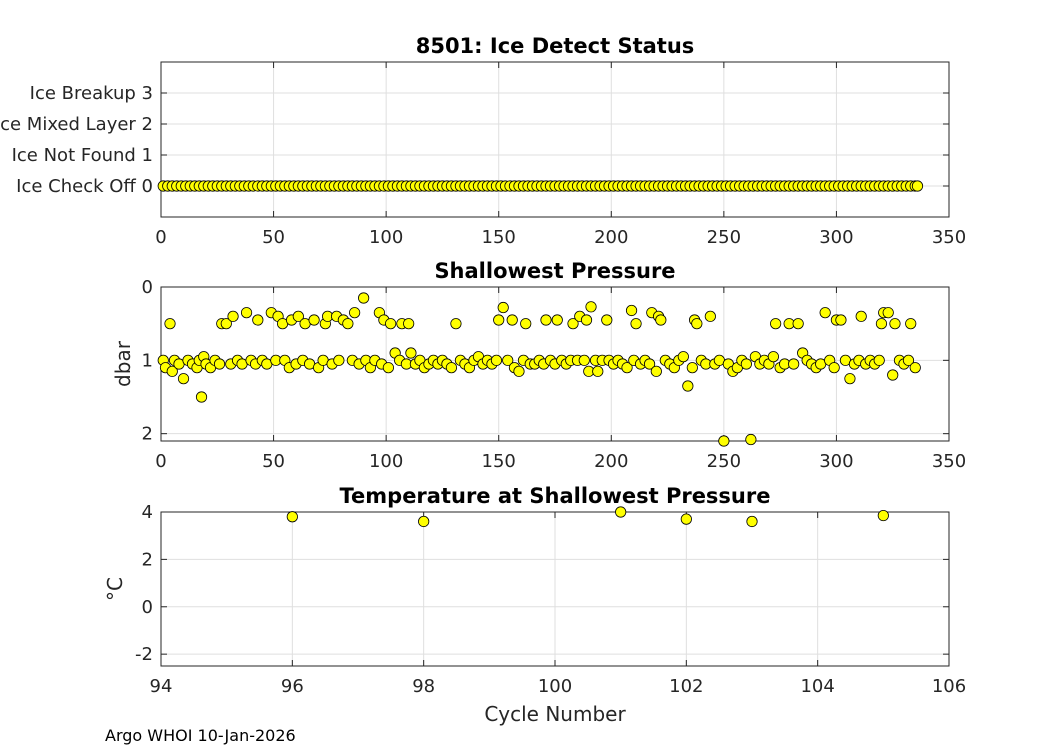  Describe the element at coordinates (949, 686) in the screenshot. I see `x-tick-label: 106` at that location.